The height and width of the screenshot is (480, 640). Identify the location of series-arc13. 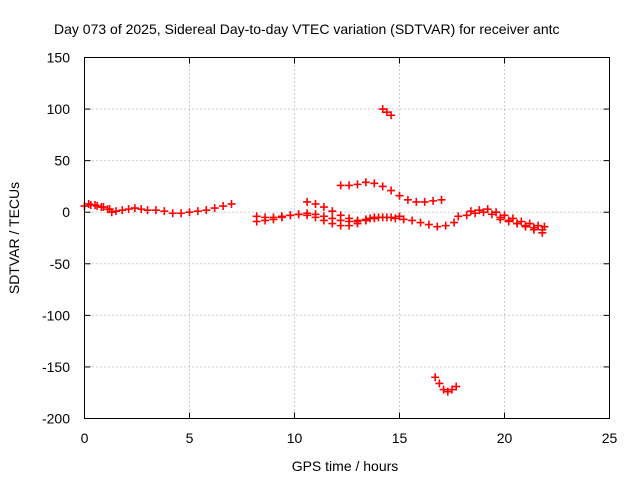
(521, 226).